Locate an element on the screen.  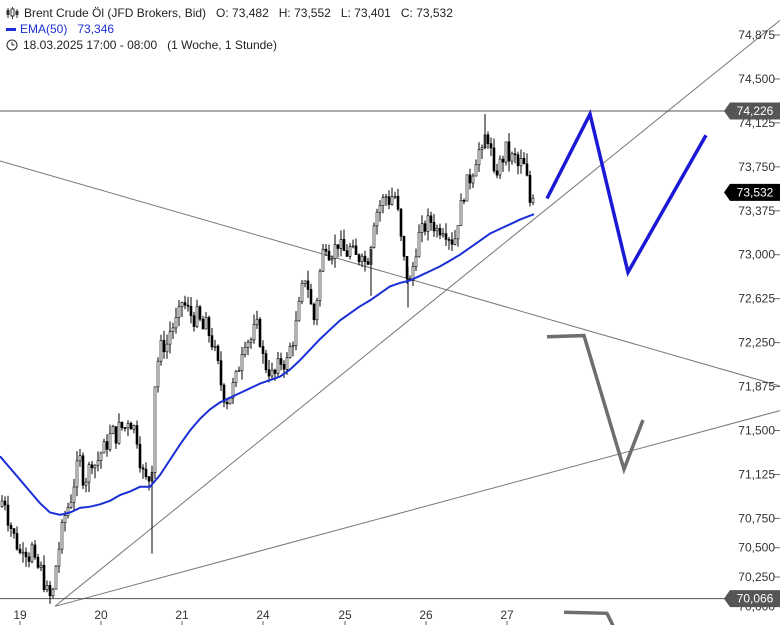
projection-grey-stub is located at coordinates (589, 617).